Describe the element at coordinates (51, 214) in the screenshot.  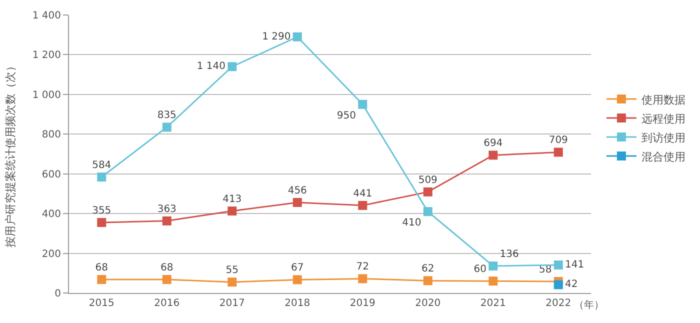
I see `y-tick-label: 400` at that location.